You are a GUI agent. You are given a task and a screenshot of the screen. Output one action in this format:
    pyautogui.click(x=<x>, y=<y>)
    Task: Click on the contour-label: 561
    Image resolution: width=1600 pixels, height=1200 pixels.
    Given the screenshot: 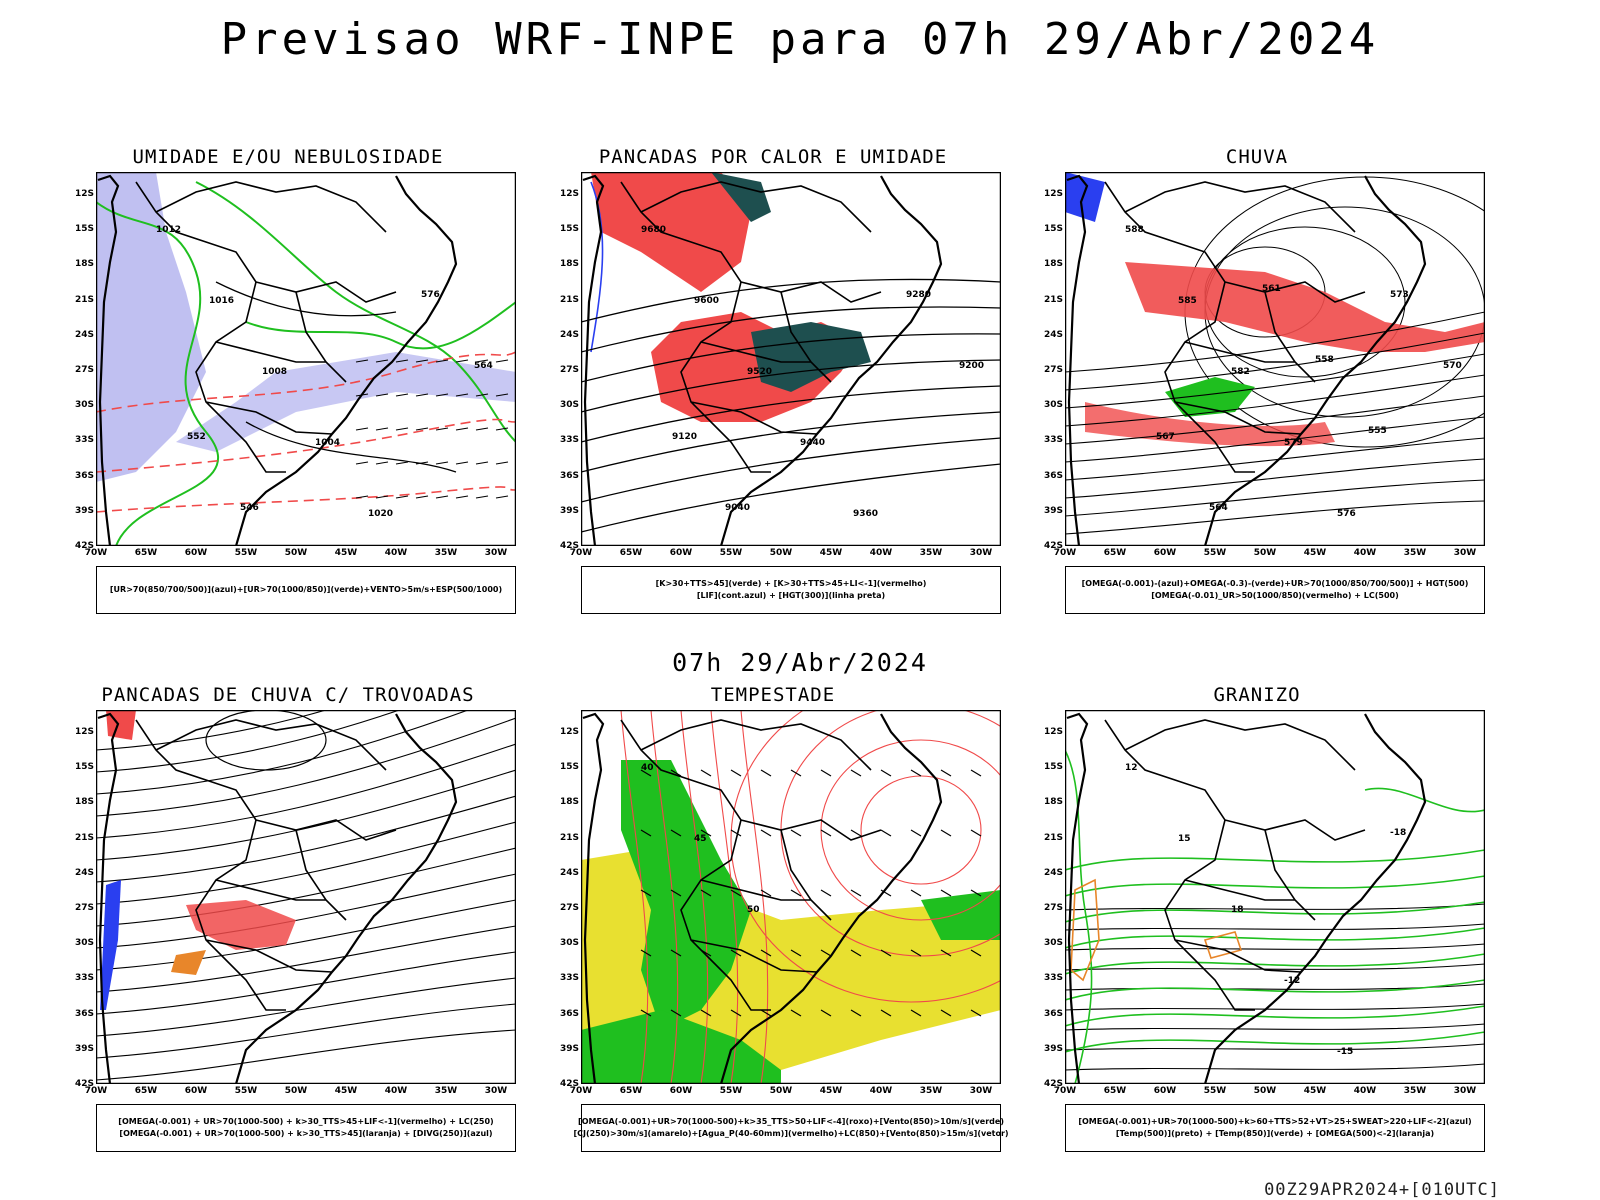 What is the action you would take?
    pyautogui.click(x=1271, y=289)
    